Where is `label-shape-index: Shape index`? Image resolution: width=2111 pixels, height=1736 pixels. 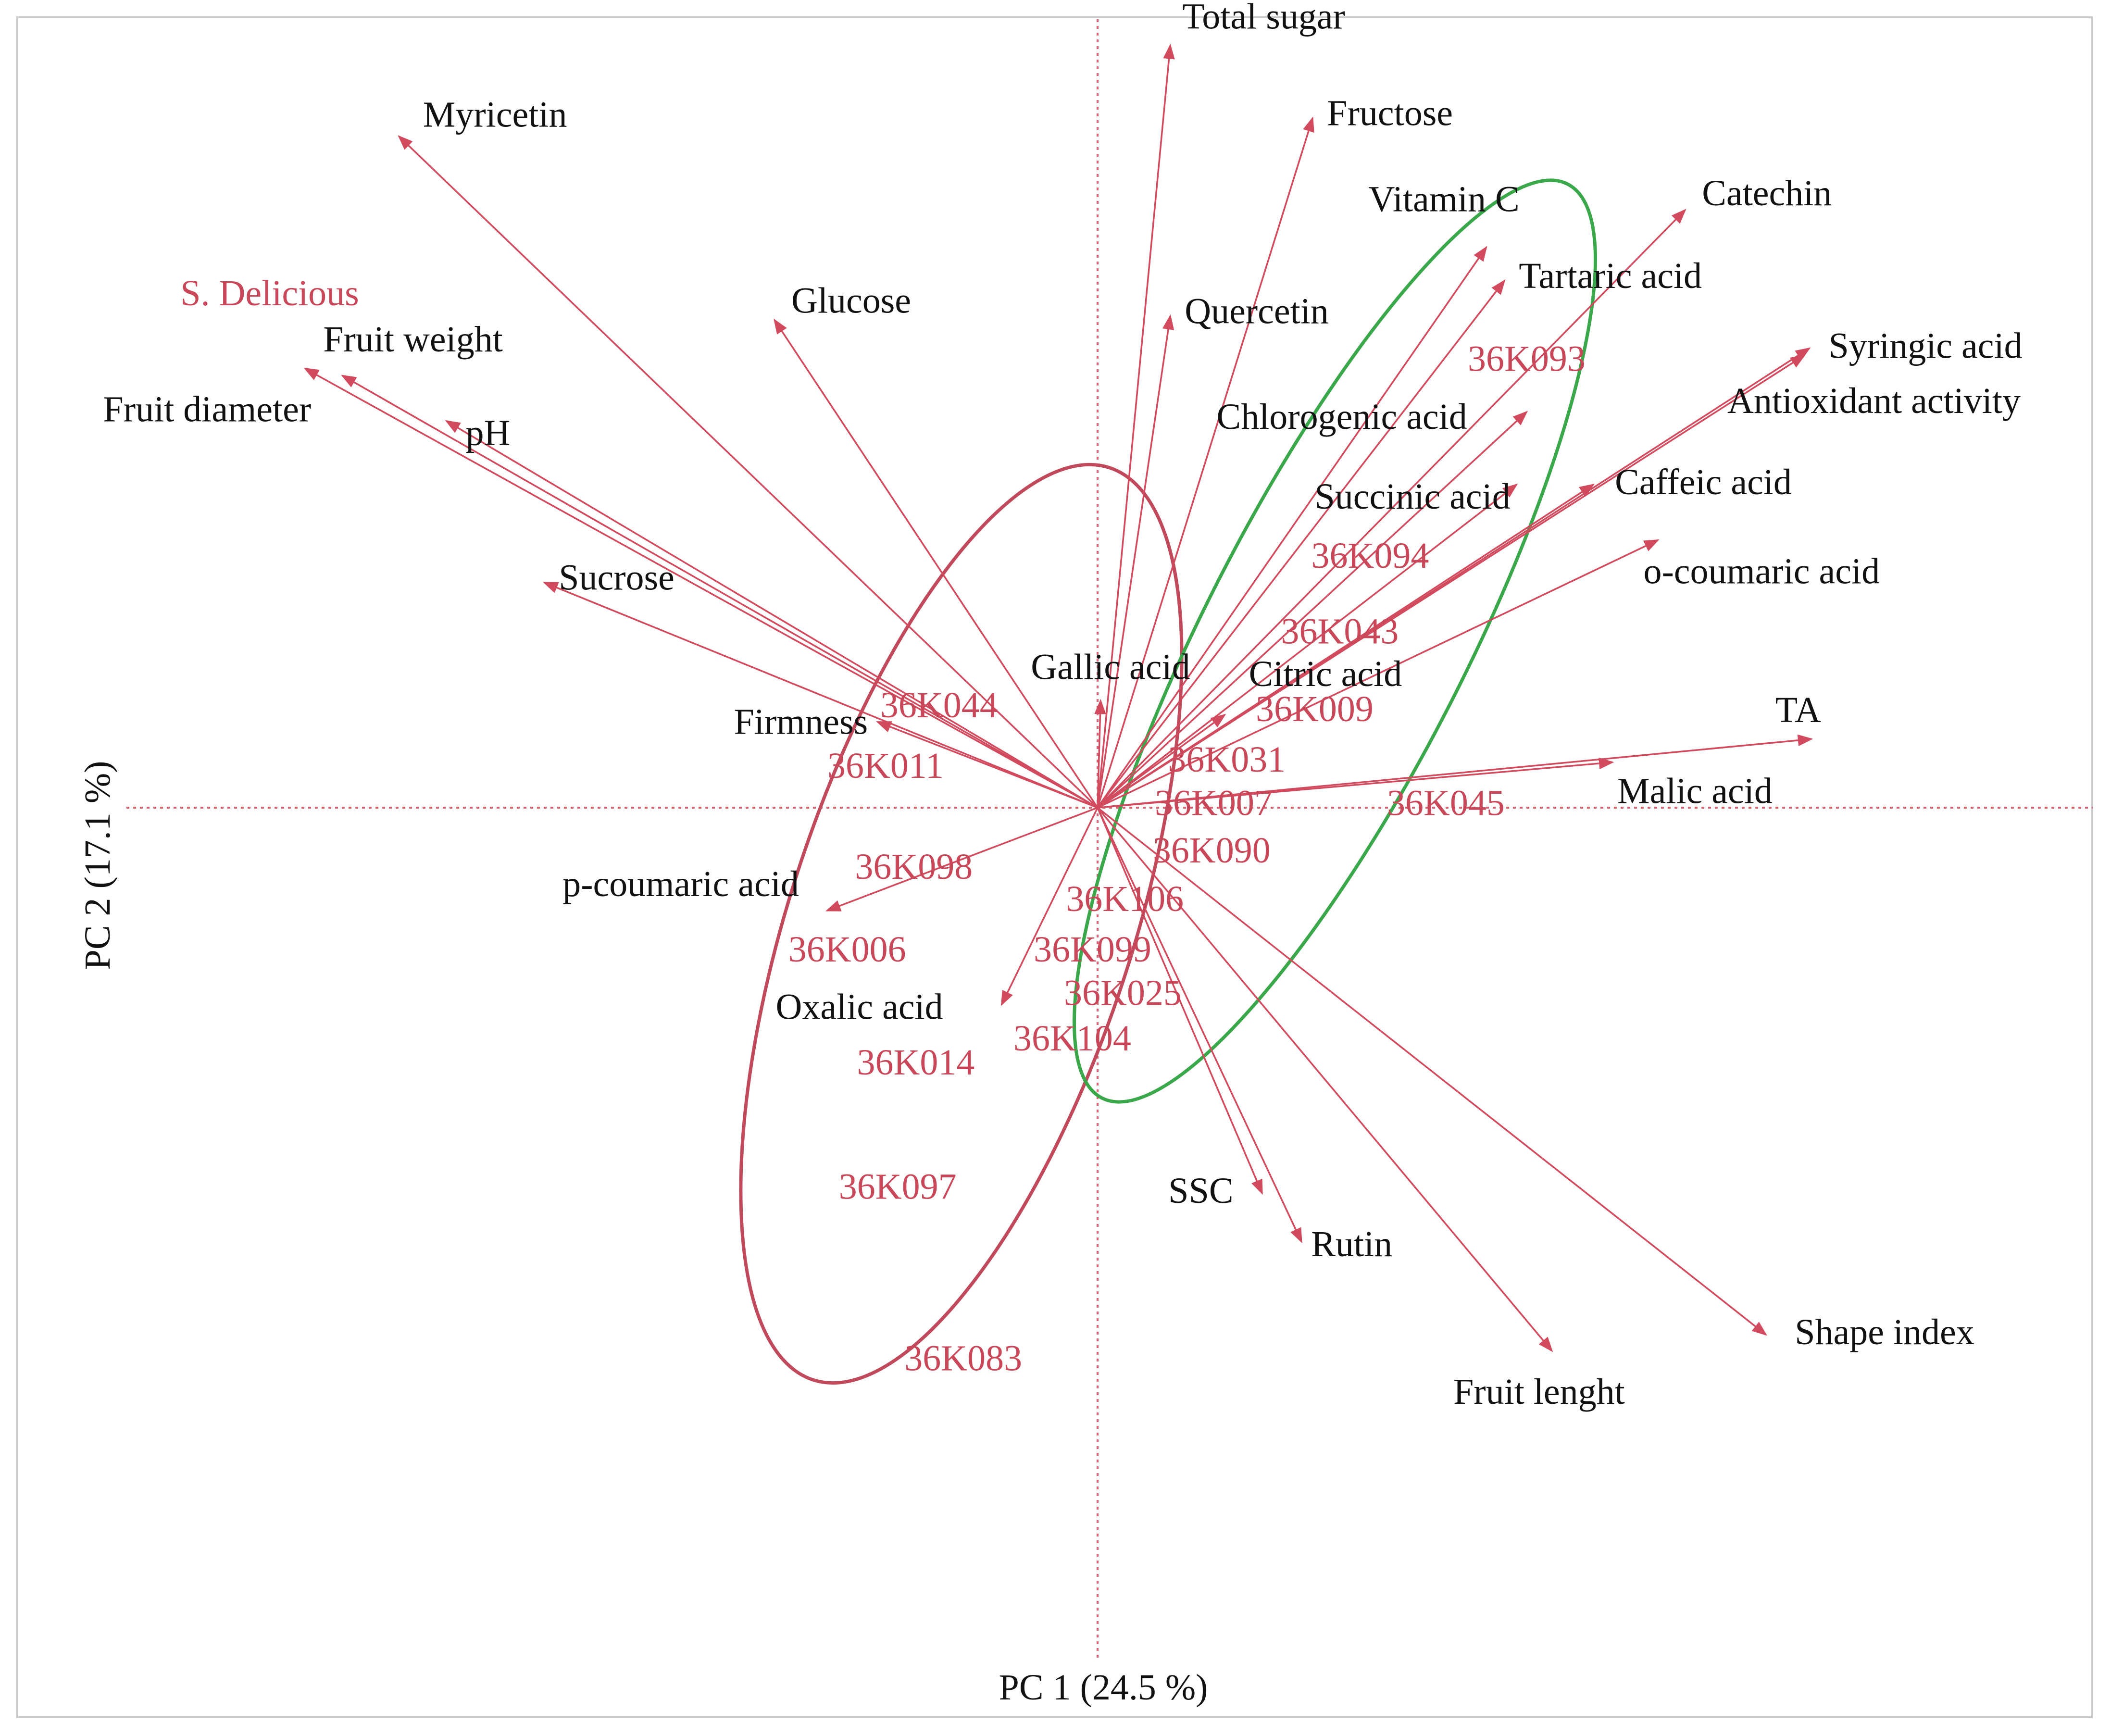 label-shape-index: Shape index is located at coordinates (1884, 1332).